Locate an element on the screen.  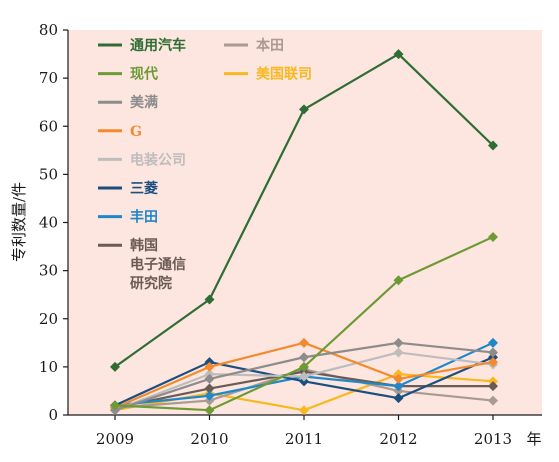
legend-item: 电装公司 is located at coordinates (142, 159).